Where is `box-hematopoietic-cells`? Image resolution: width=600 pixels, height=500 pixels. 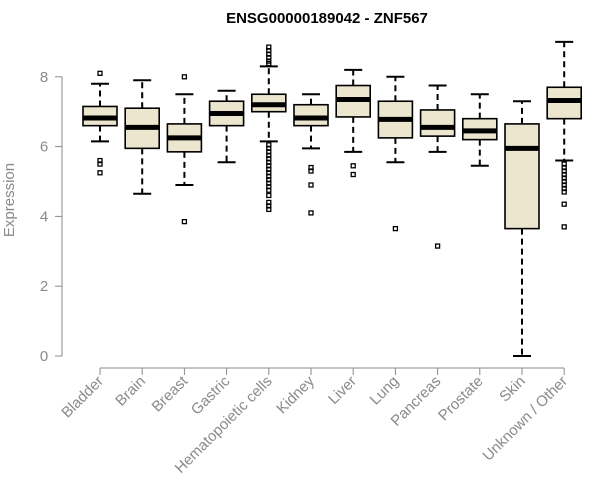
box-hematopoietic-cells is located at coordinates (269, 128).